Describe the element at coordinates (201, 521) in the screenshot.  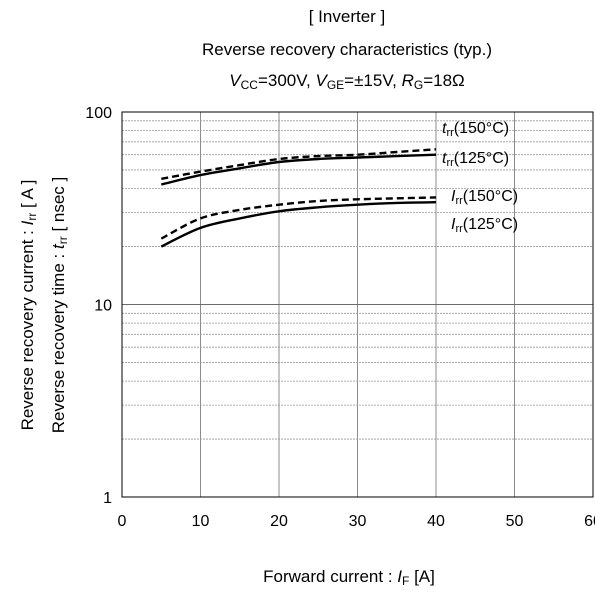
I see `x-tick-label: 10` at that location.